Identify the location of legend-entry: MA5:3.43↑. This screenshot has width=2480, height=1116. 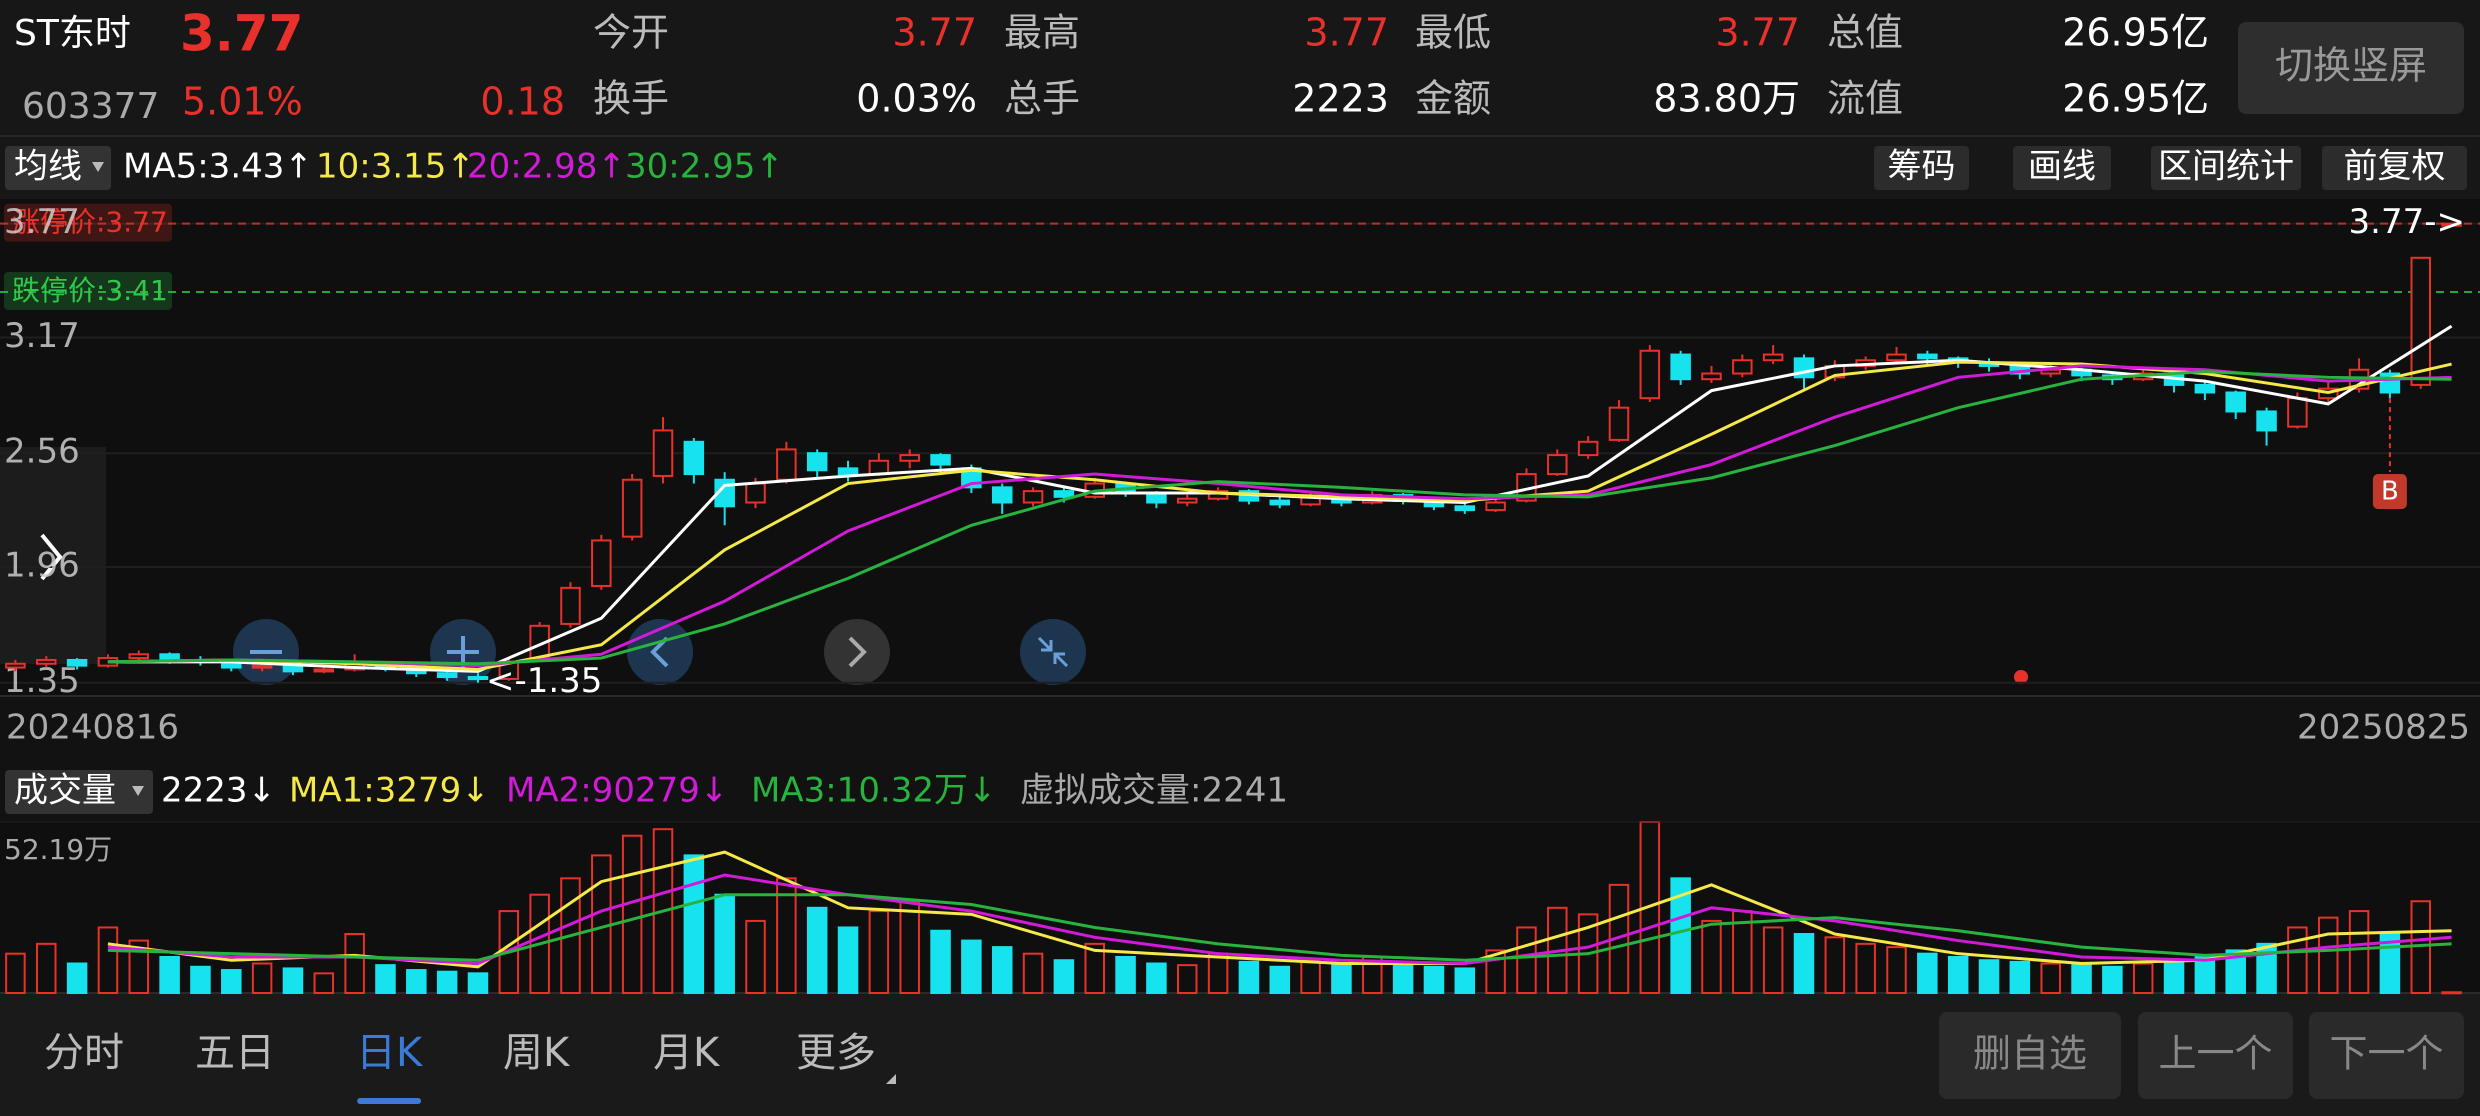
(218, 167).